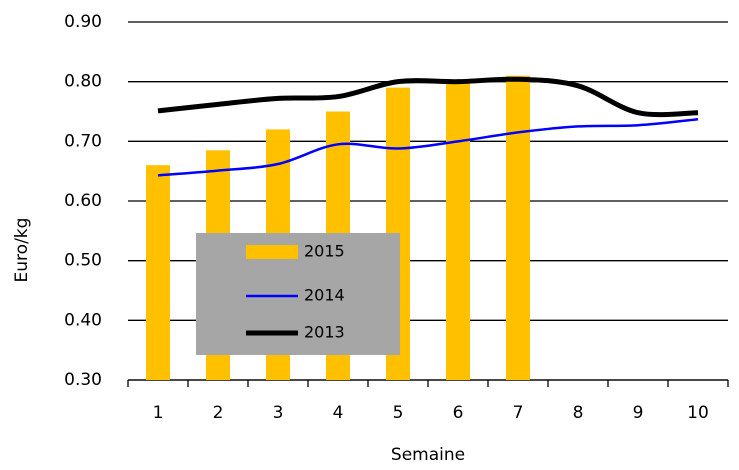 The width and height of the screenshot is (739, 470). Describe the element at coordinates (83, 320) in the screenshot. I see `y-tick-label: 0.40` at that location.